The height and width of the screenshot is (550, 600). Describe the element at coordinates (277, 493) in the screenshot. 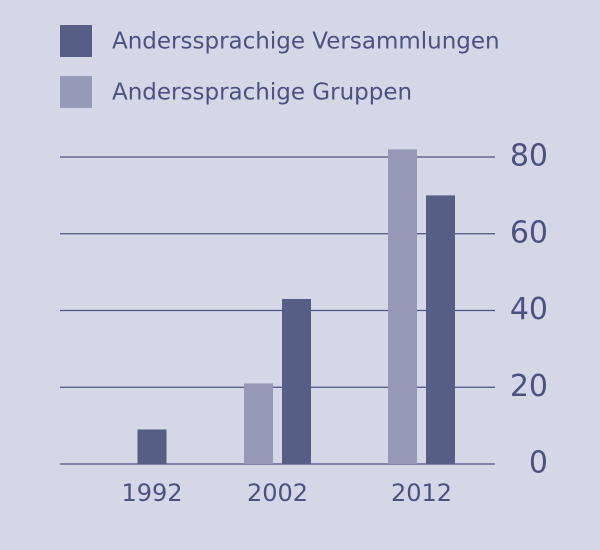

I see `x-tick-label: 2002` at that location.